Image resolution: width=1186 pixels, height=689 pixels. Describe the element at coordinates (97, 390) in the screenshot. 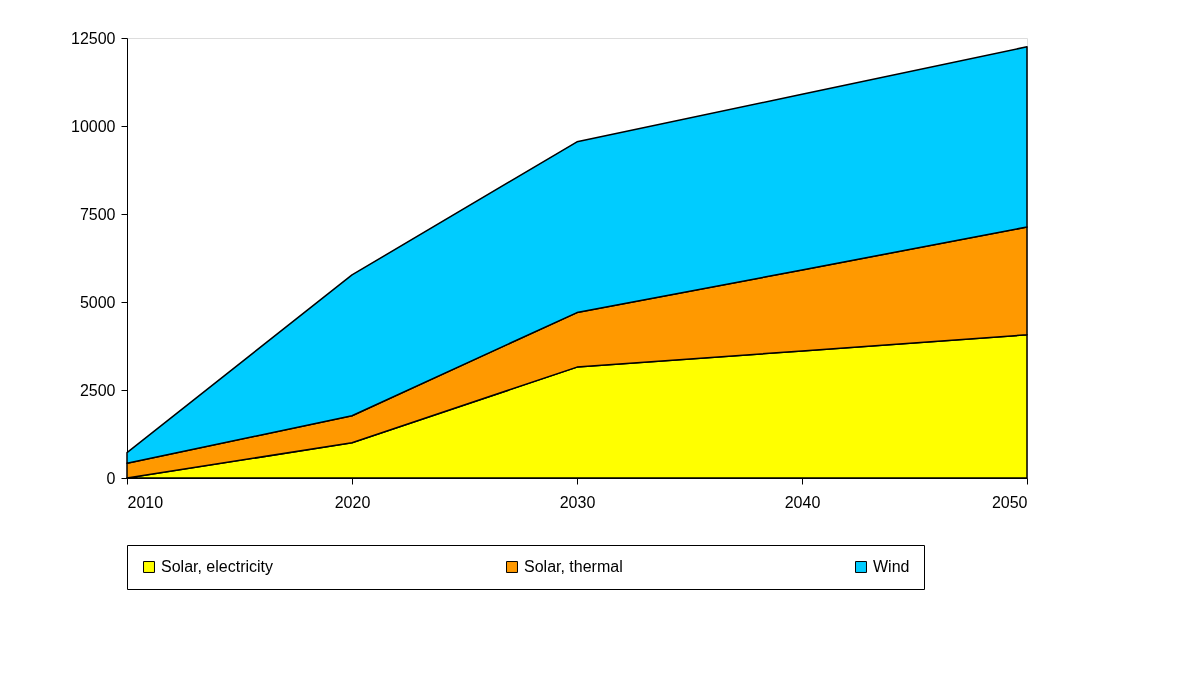

I see `y-tick-label: 2500` at that location.